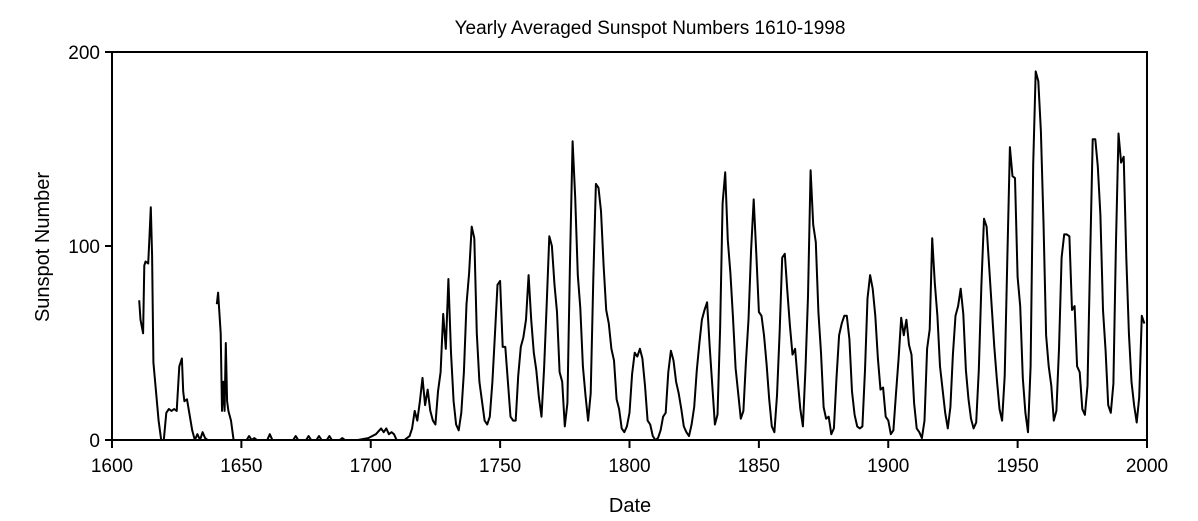 The height and width of the screenshot is (521, 1198). I want to click on y-axis-ticks: 0 100 200, so click(90, 247).